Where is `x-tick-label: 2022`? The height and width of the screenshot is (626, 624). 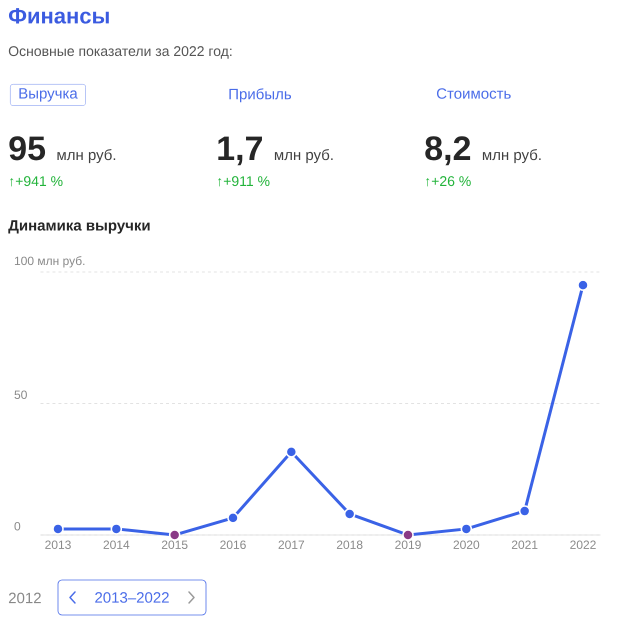 x-tick-label: 2022 is located at coordinates (583, 545).